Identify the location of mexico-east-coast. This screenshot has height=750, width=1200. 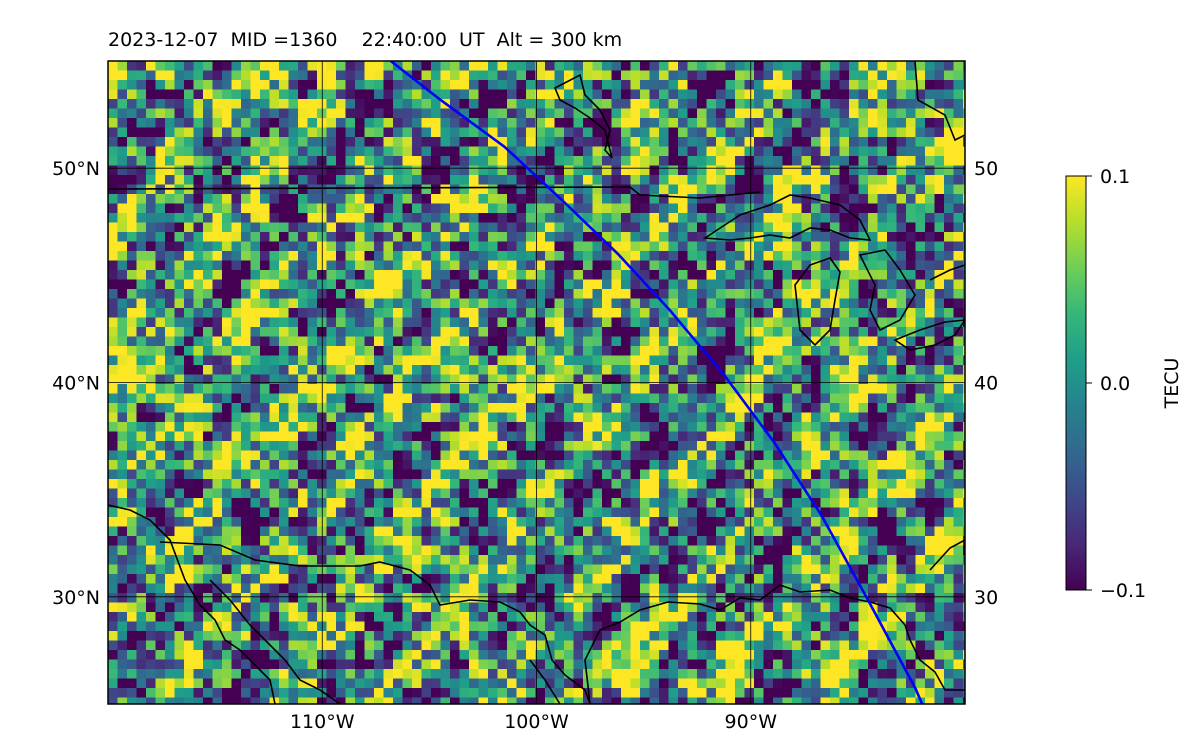
(545, 681).